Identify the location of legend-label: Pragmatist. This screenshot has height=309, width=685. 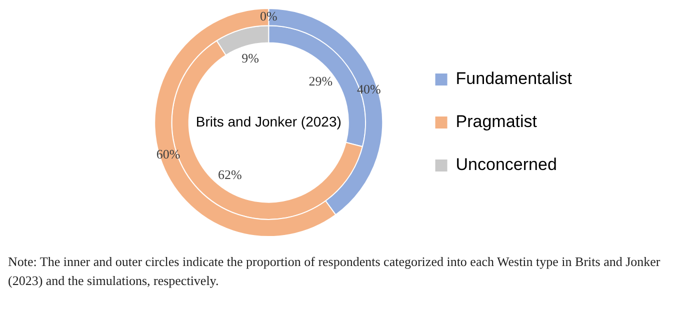
(497, 122).